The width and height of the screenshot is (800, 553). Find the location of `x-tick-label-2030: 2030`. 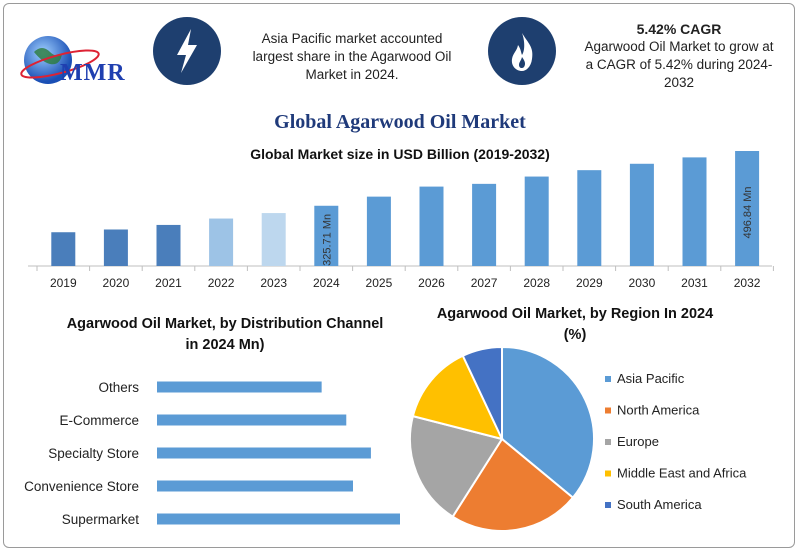

x-tick-label-2030: 2030 is located at coordinates (642, 283).